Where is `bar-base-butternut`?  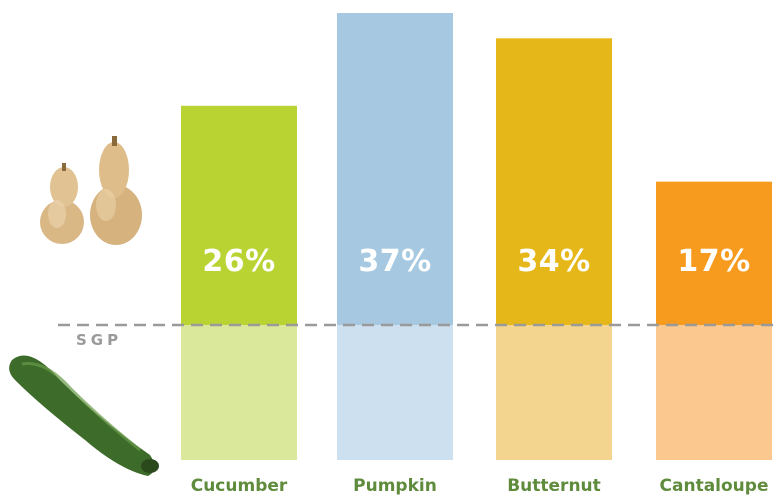 bar-base-butternut is located at coordinates (554, 392).